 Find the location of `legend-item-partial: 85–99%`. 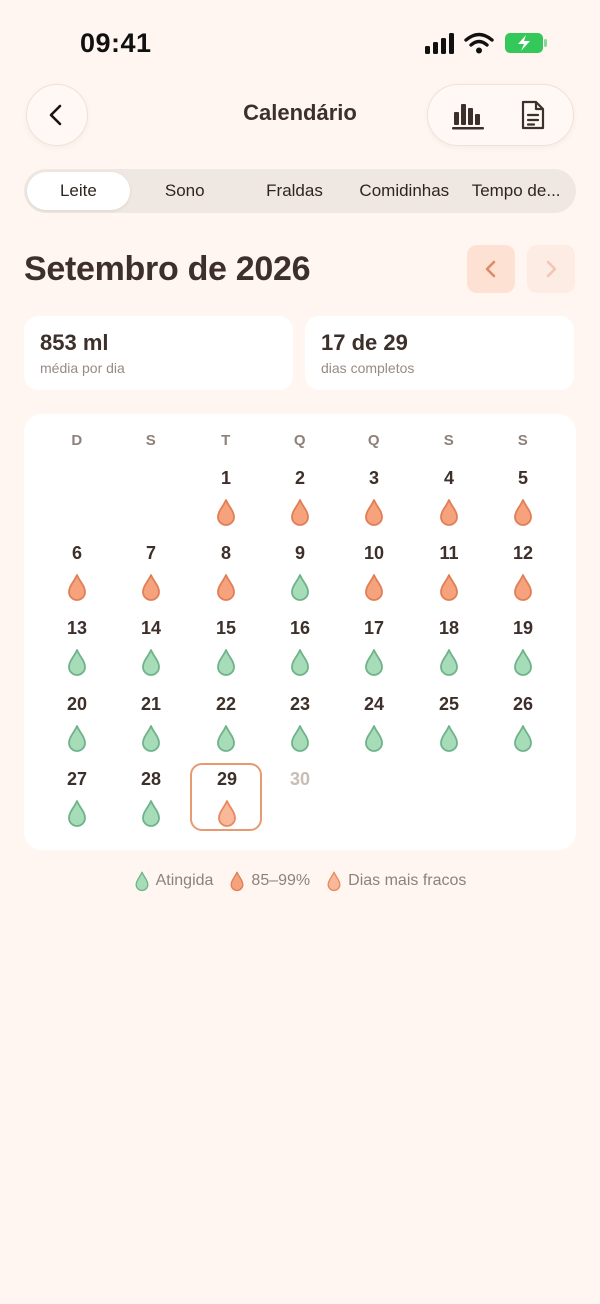

legend-item-partial: 85–99% is located at coordinates (269, 881).